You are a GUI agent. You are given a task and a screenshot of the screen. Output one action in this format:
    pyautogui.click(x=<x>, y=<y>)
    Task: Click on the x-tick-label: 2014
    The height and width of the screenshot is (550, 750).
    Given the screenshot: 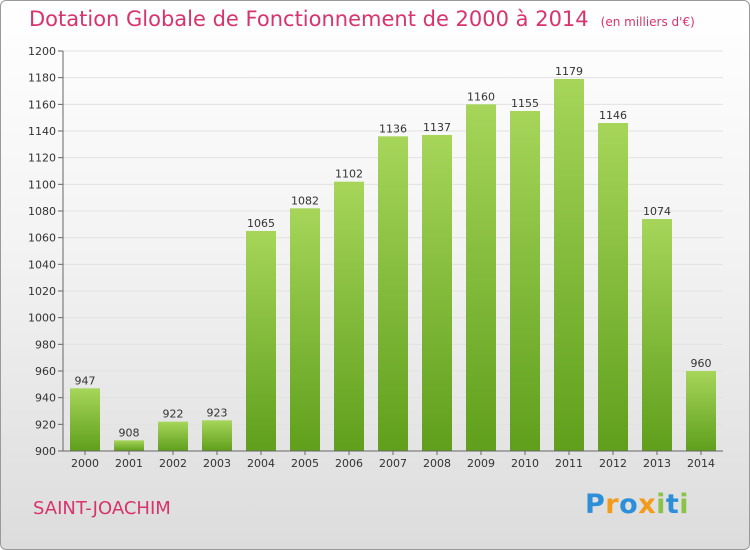 What is the action you would take?
    pyautogui.click(x=701, y=463)
    